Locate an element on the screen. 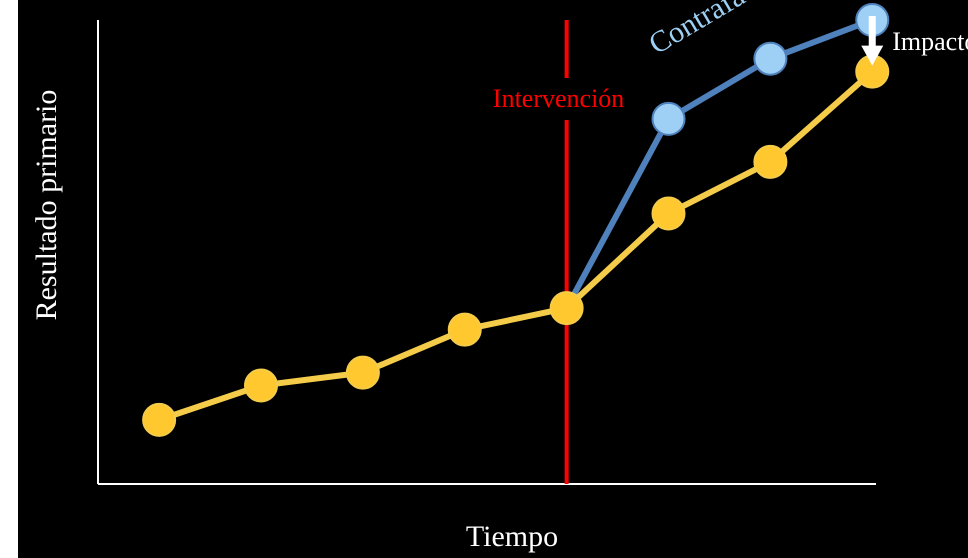  intervention-label: Intervención is located at coordinates (558, 98).